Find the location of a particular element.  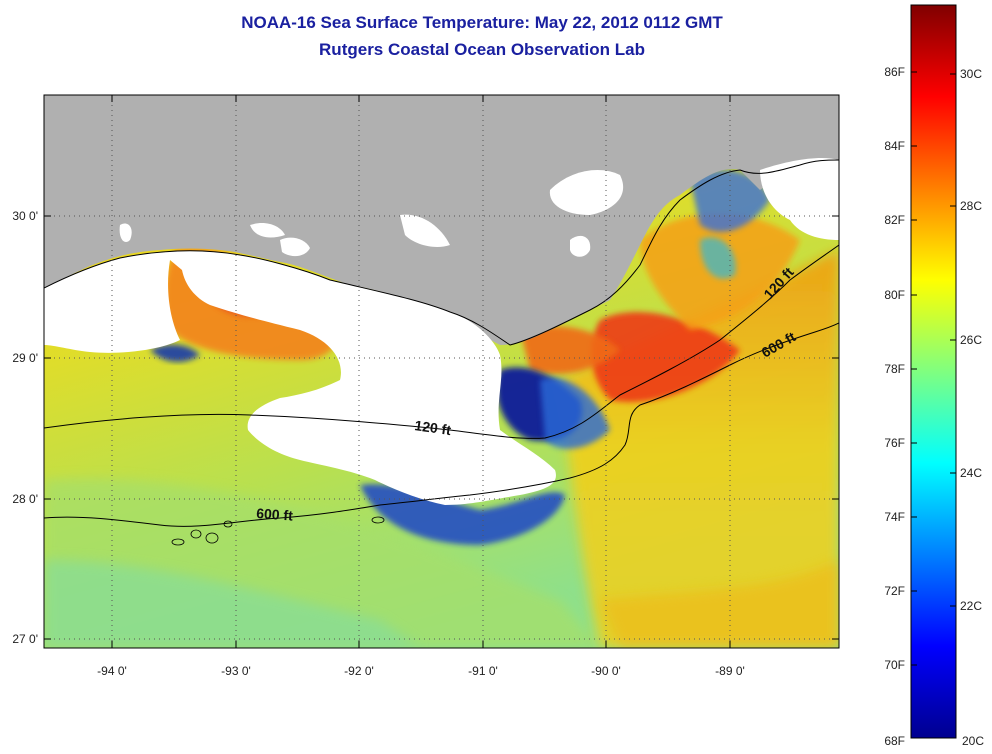

lon-label: -92 0' is located at coordinates (359, 671).